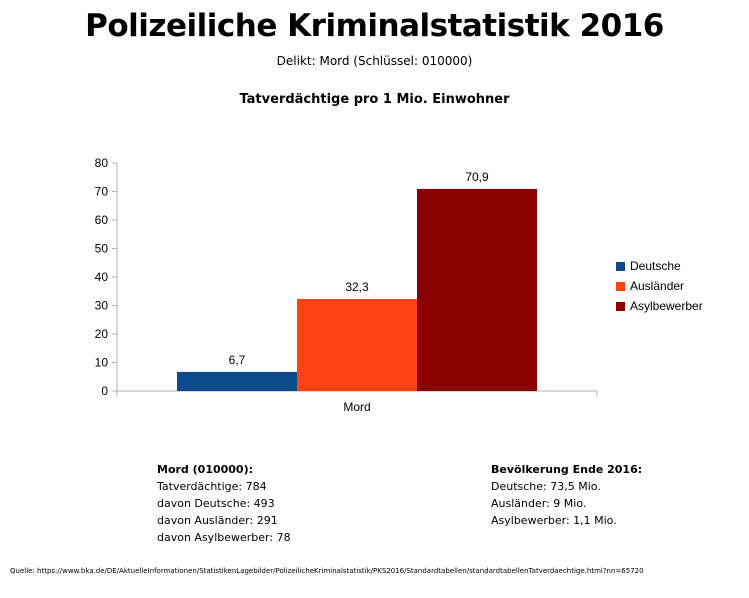 Image resolution: width=749 pixels, height=598 pixels. I want to click on legend-item-auslaender: Ausländer, so click(659, 286).